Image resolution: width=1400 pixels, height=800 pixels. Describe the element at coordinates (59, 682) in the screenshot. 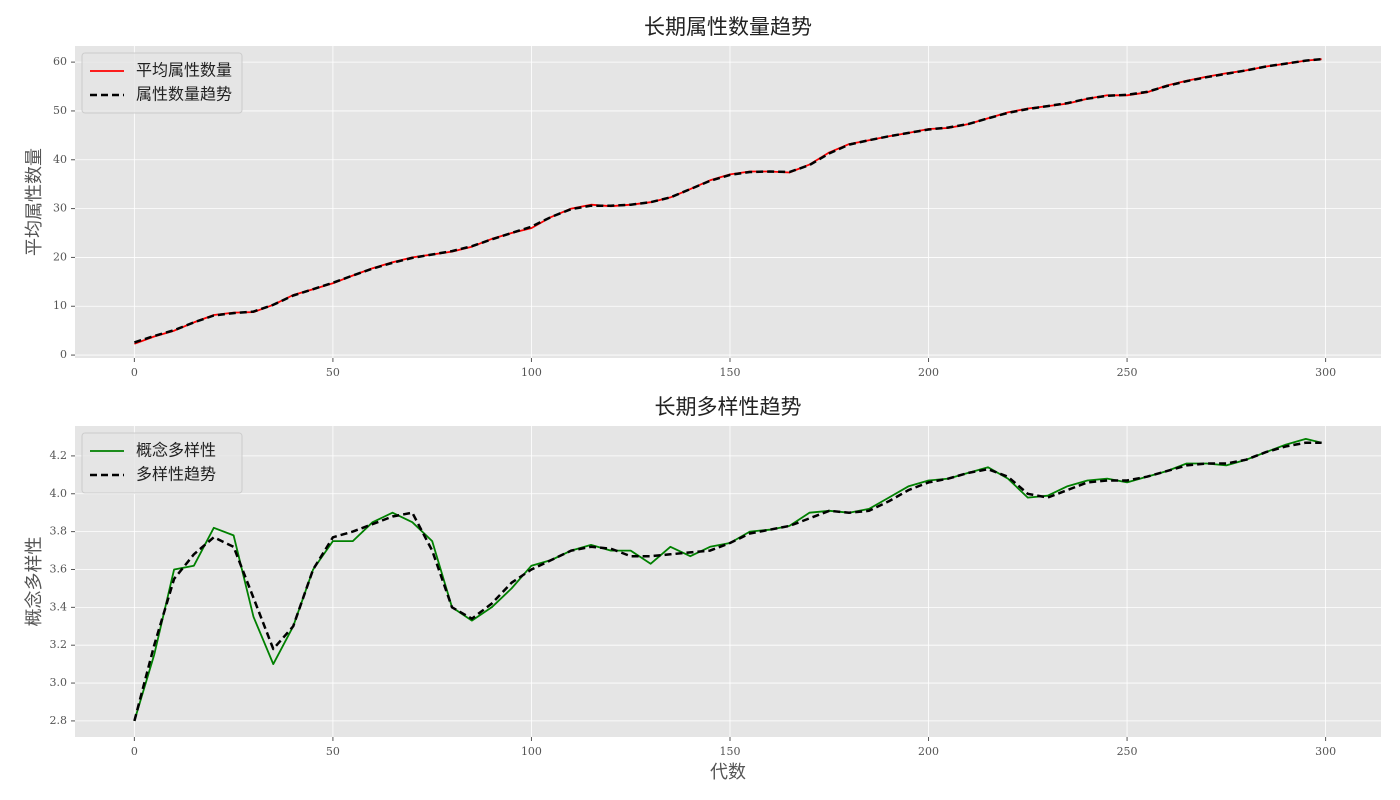

I see `y-tick-label: 3.0` at that location.